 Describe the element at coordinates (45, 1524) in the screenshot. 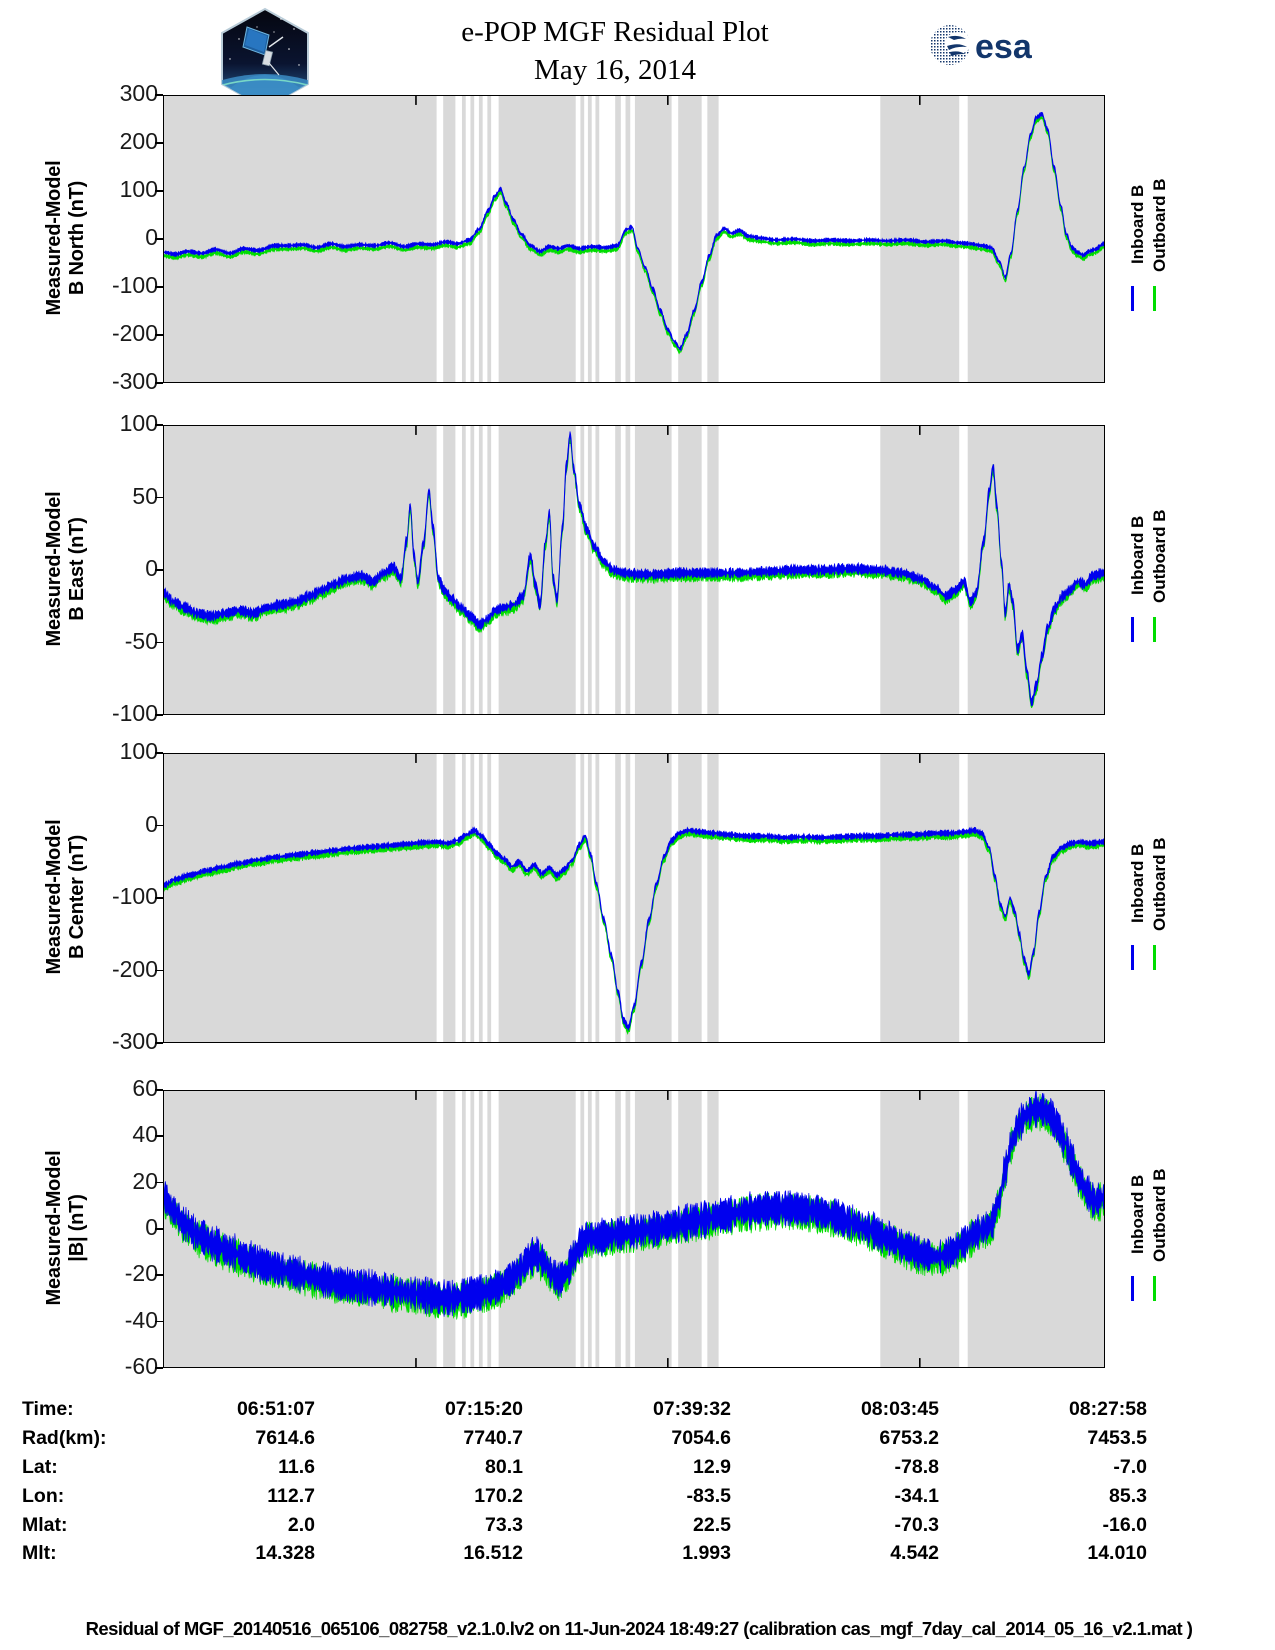

I see `table-row-label: Mlat:` at that location.